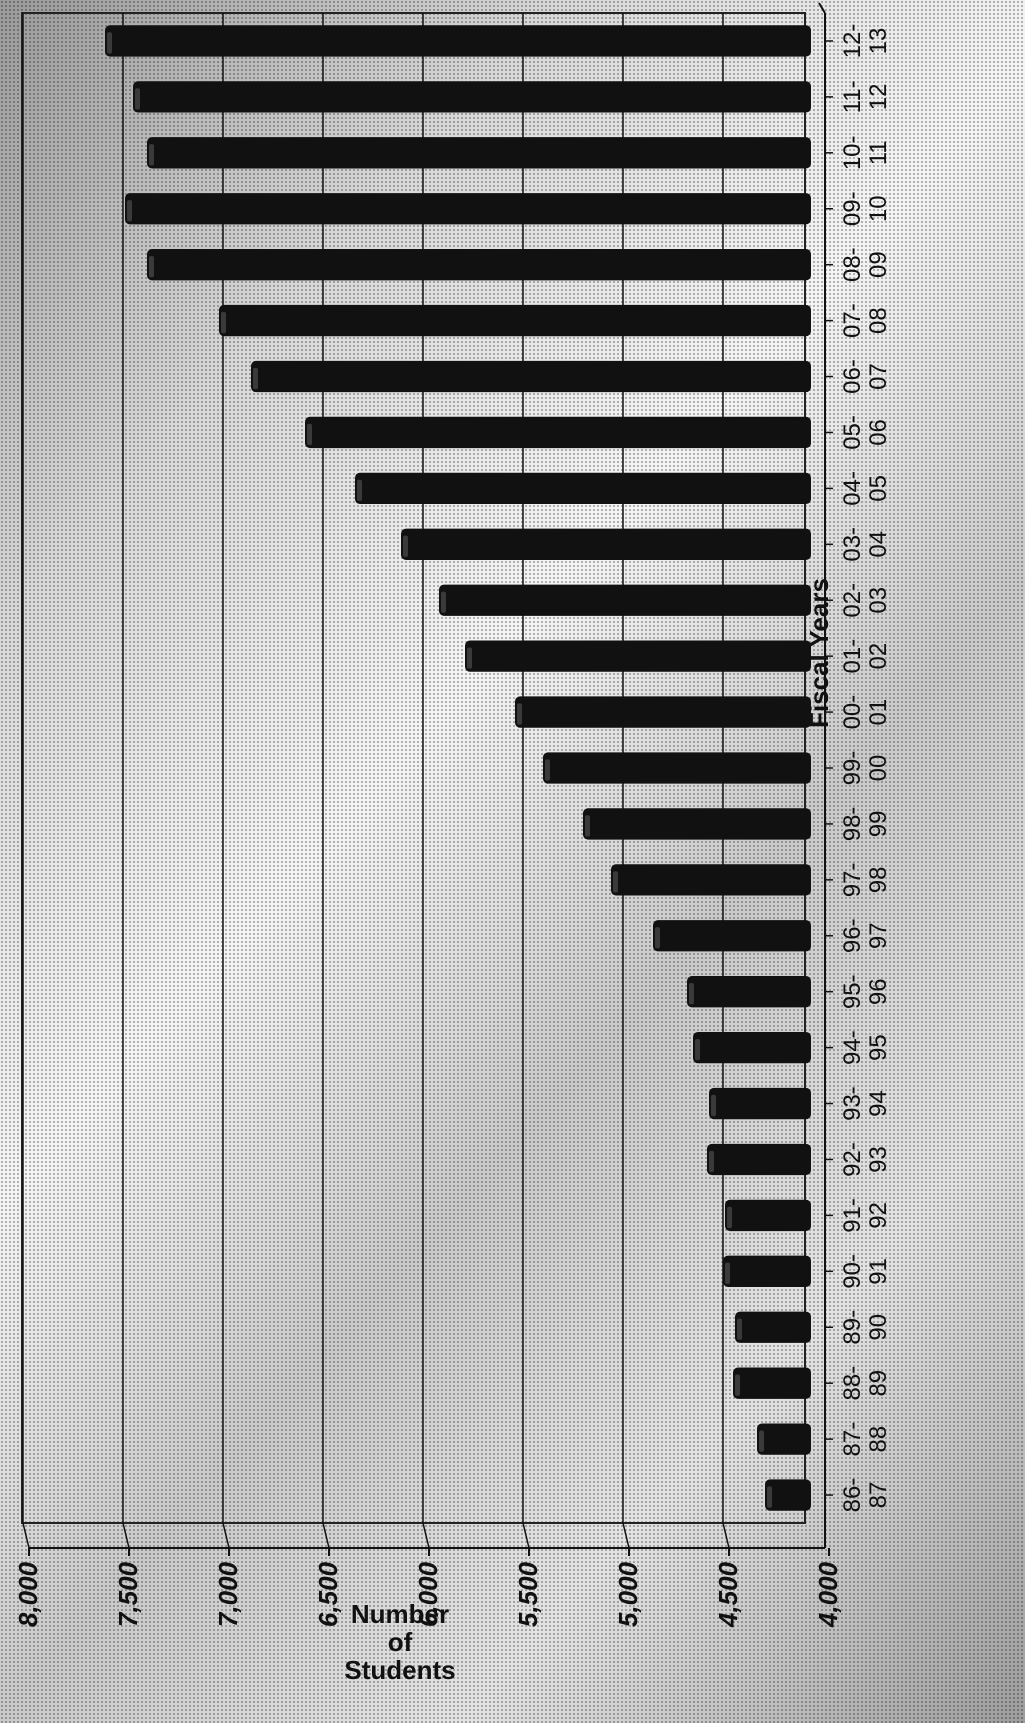 This screenshot has height=1723, width=1025. I want to click on x-category-label-line: 87-, so click(852, 1439).